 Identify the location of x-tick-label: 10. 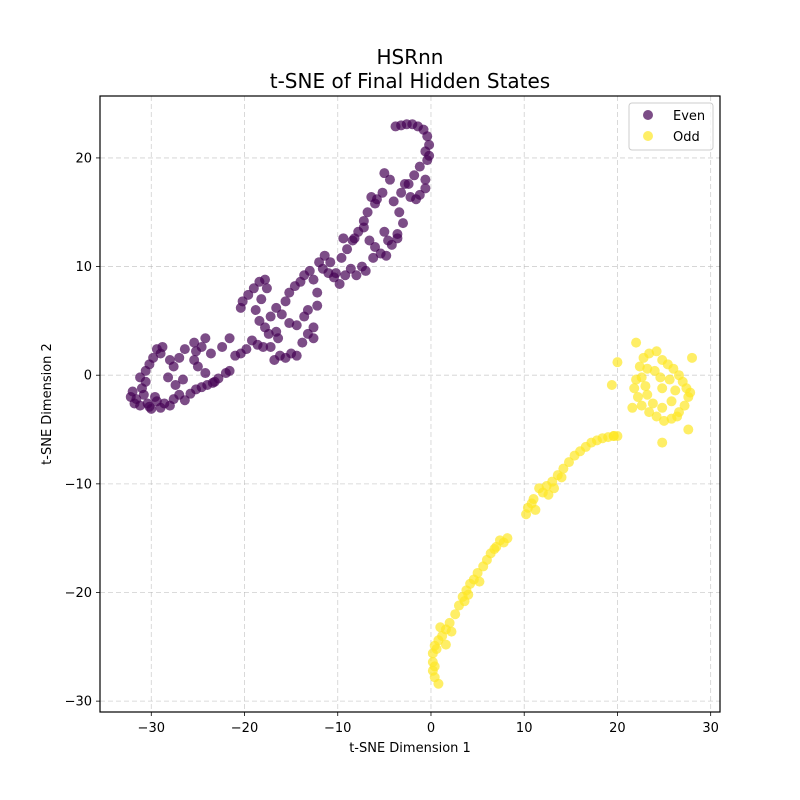
(524, 728).